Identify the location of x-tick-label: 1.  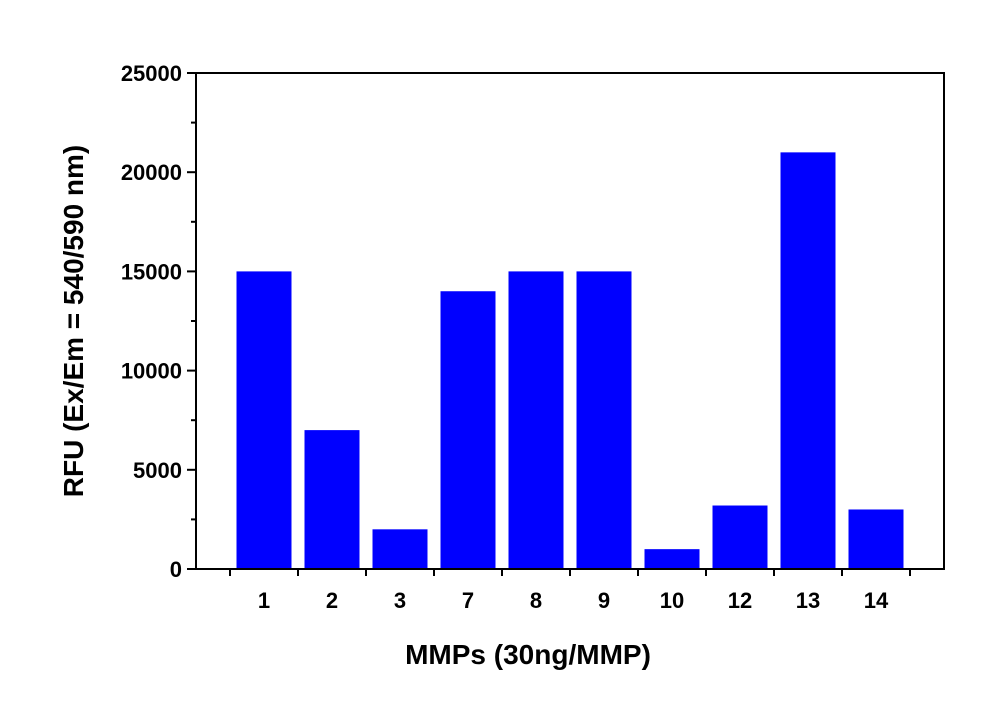
(264, 600).